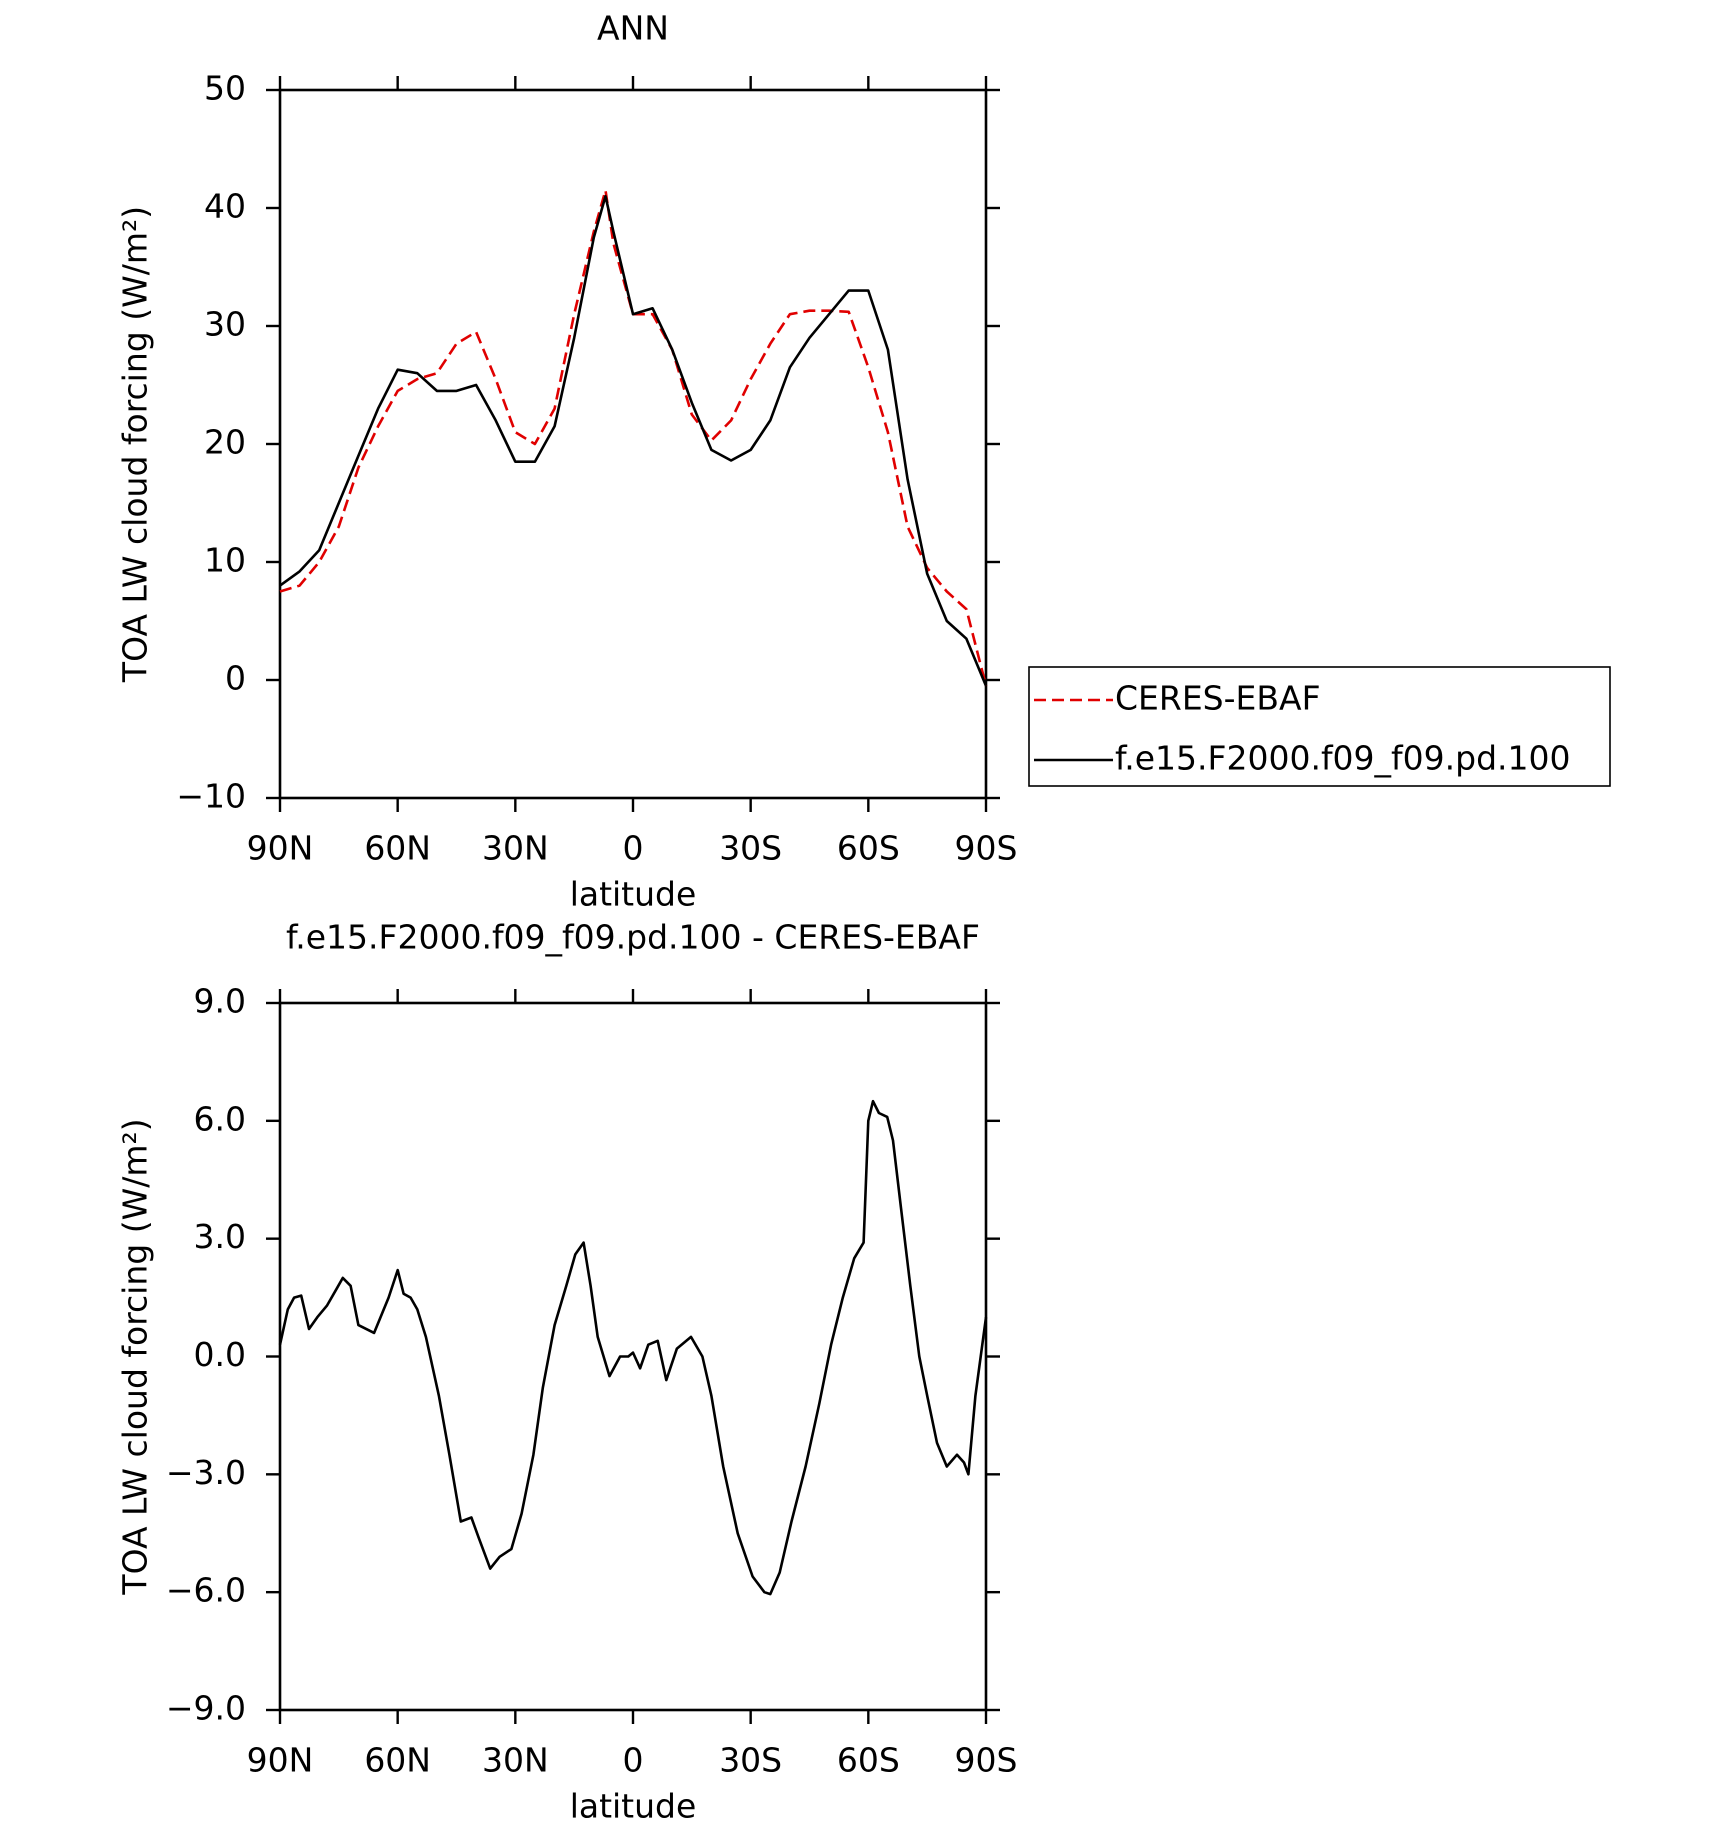  I want to click on legend-box, so click(1319, 726).